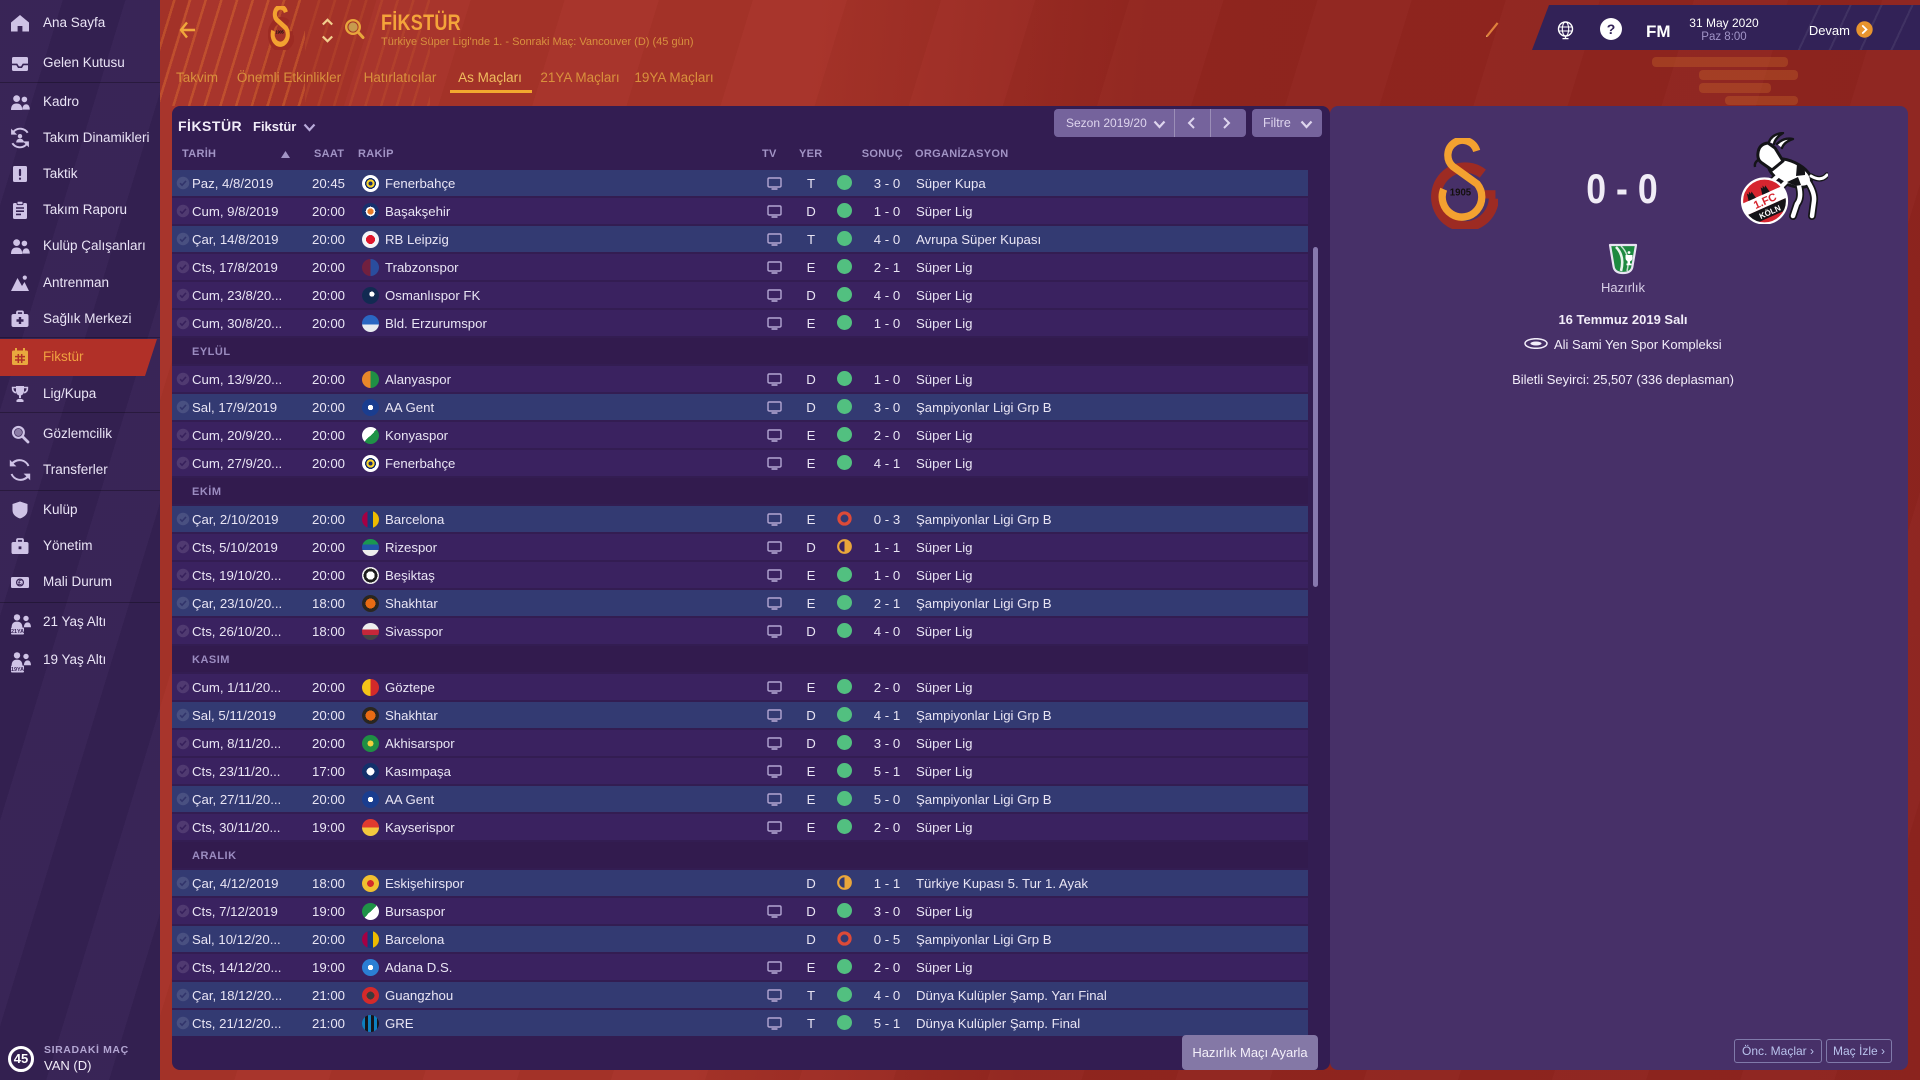  What do you see at coordinates (17, 632) in the screenshot?
I see `svg-text: 21YA` at bounding box center [17, 632].